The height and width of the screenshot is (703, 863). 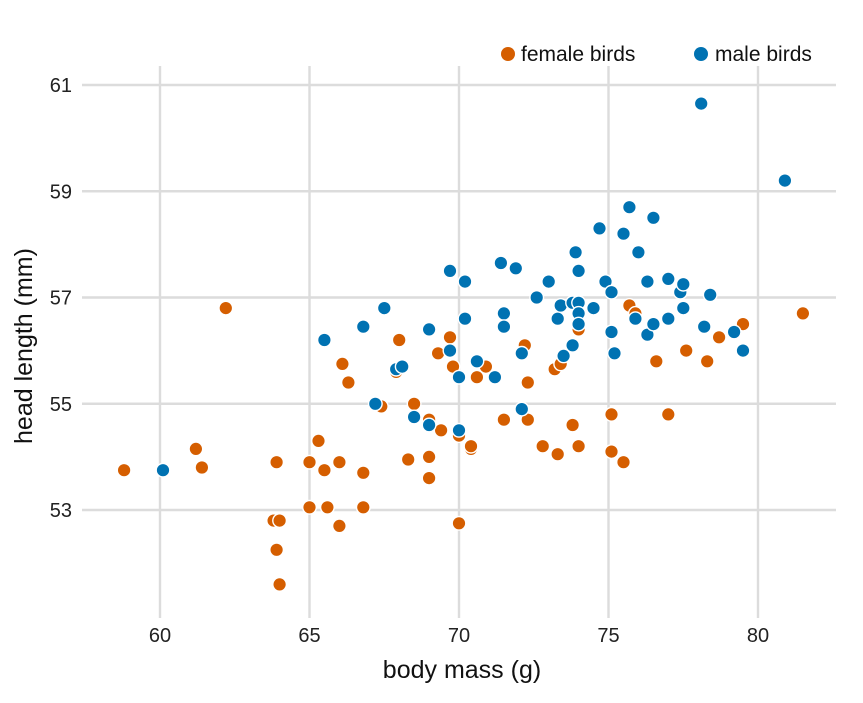 What do you see at coordinates (459, 636) in the screenshot?
I see `x-tick-label: 70` at bounding box center [459, 636].